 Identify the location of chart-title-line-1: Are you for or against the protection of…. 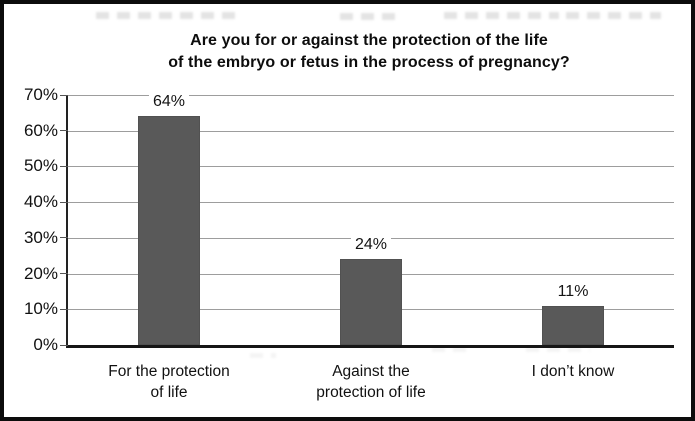
(369, 40).